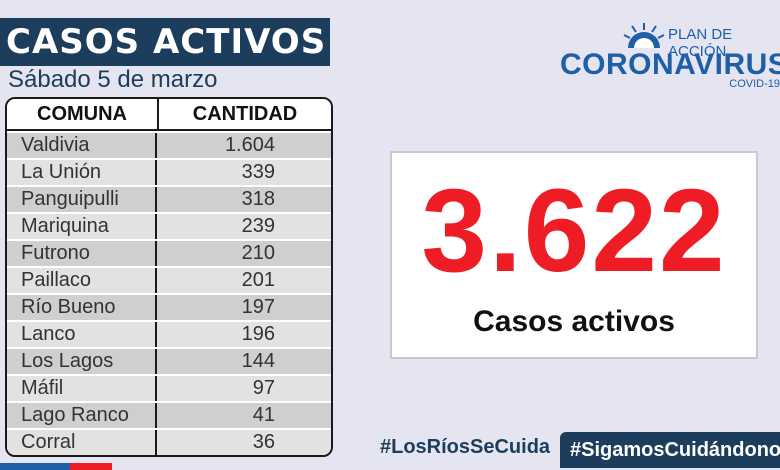 The height and width of the screenshot is (470, 780). Describe the element at coordinates (82, 388) in the screenshot. I see `comuna-cell: Máfil` at that location.